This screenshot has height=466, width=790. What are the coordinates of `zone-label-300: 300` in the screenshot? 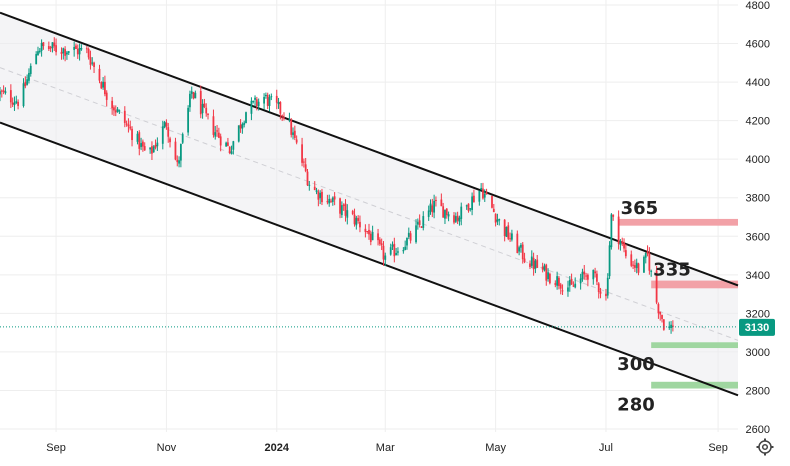 It's located at (636, 364).